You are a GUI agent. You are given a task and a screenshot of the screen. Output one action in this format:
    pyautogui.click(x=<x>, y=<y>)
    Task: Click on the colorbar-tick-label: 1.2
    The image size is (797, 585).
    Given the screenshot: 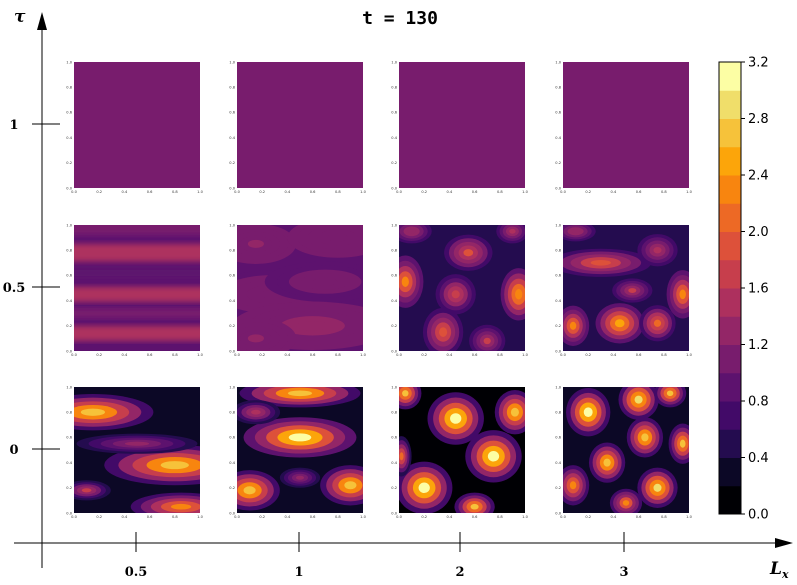 What is the action you would take?
    pyautogui.click(x=758, y=345)
    